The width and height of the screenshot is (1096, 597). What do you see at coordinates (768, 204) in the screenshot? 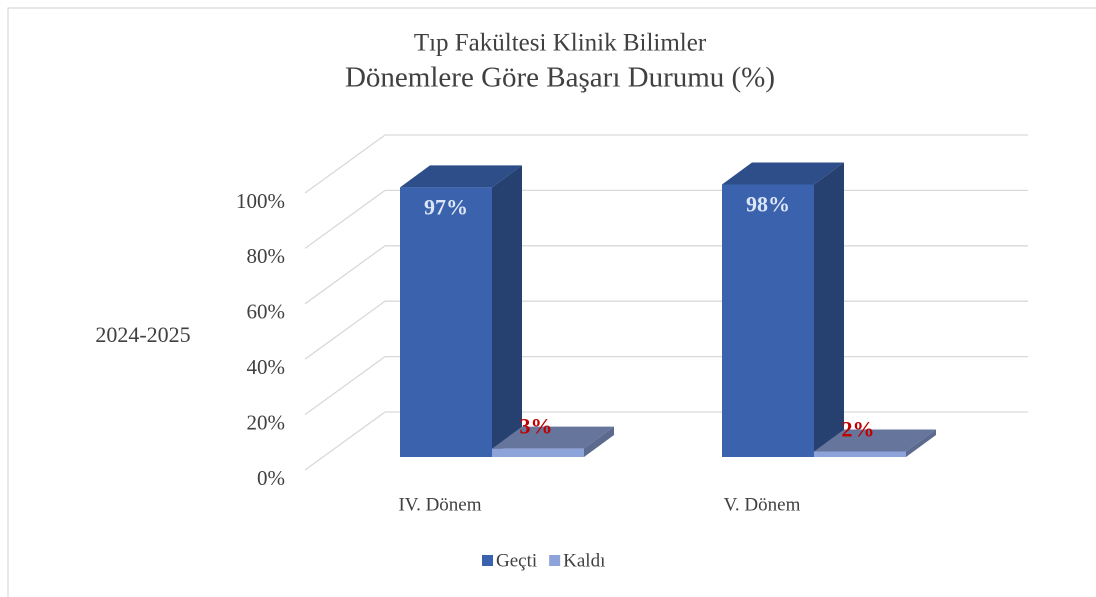
I see `data-label: 98%` at bounding box center [768, 204].